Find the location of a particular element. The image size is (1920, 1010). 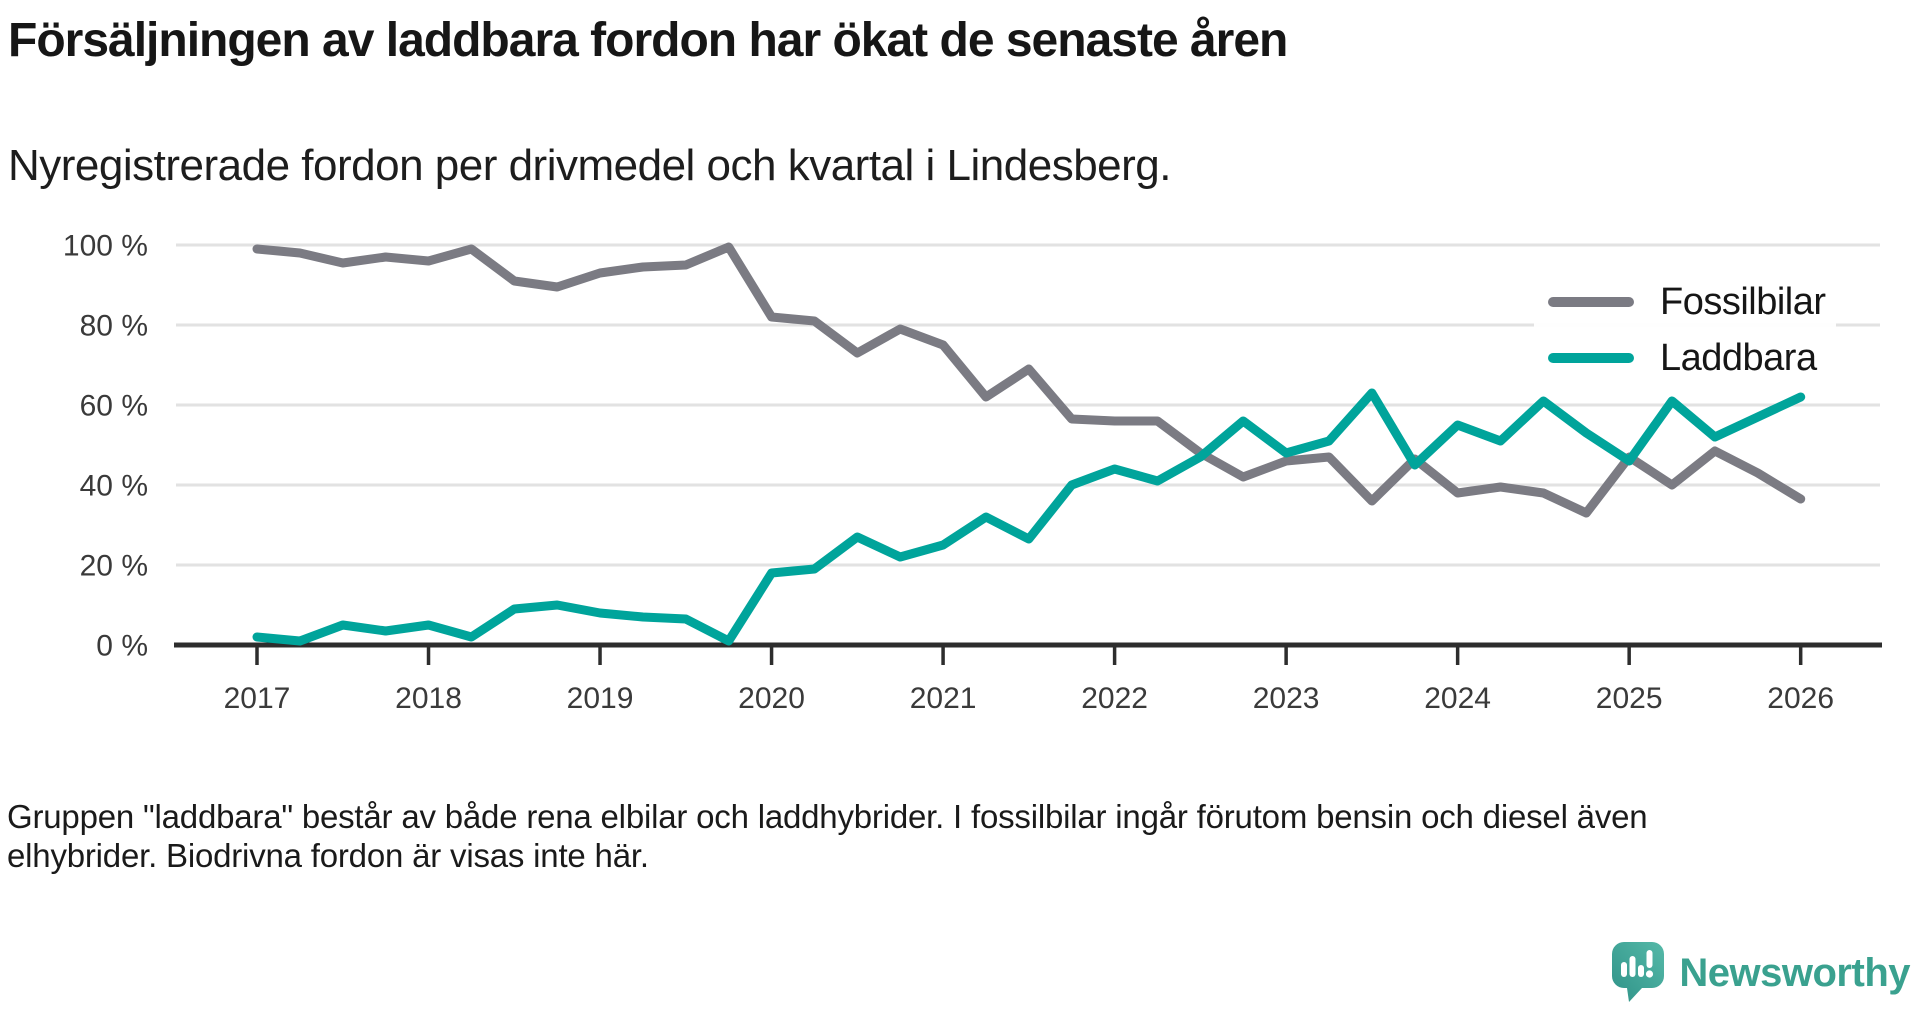

newsworthy-logo-text: Newsworthy is located at coordinates (1794, 972).